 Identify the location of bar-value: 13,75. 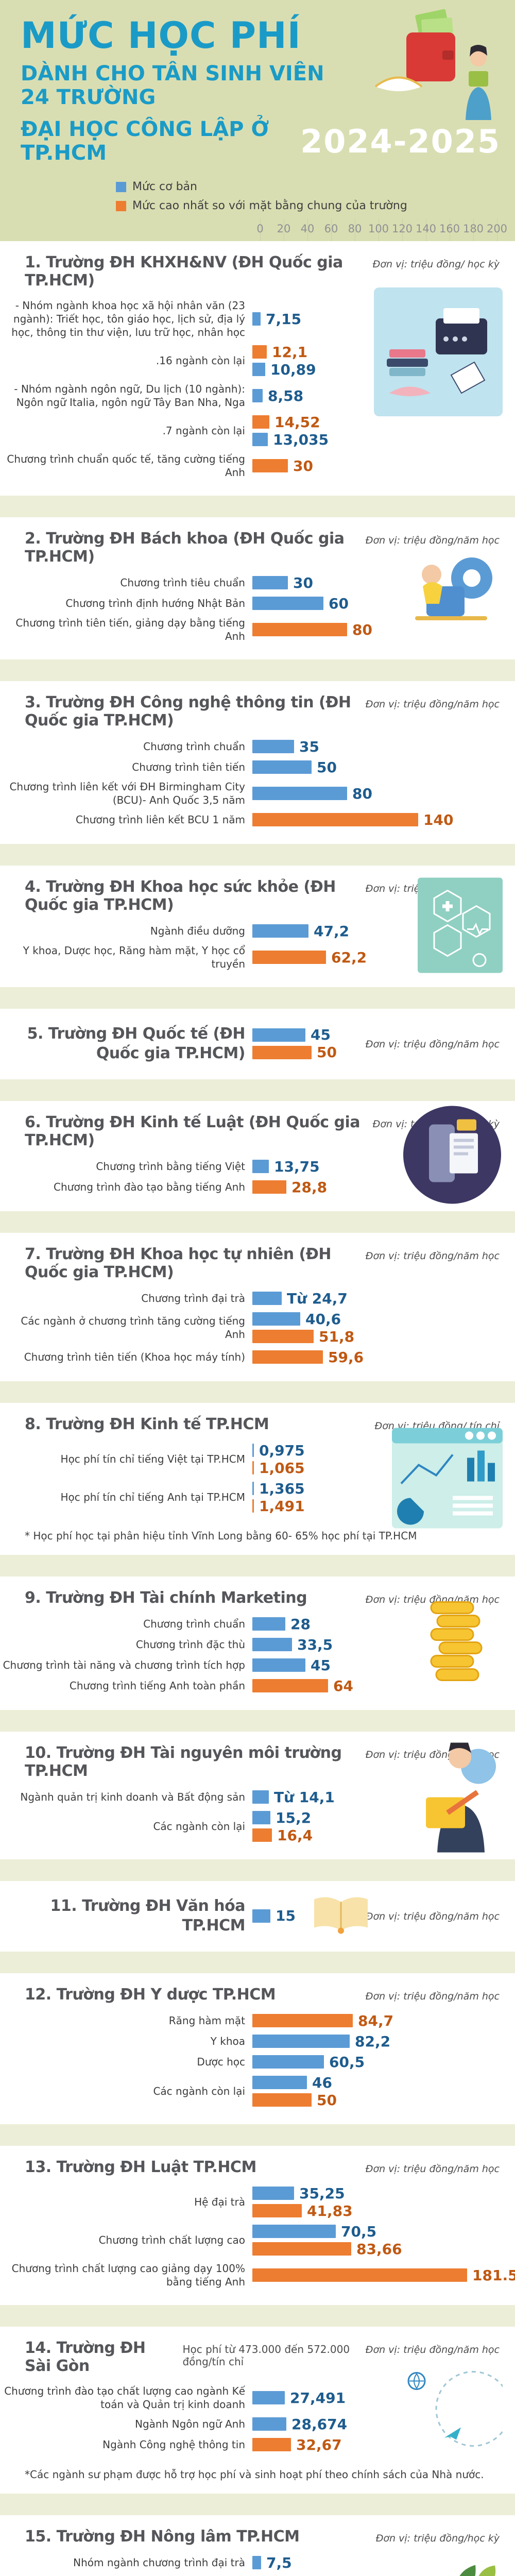
(297, 1166).